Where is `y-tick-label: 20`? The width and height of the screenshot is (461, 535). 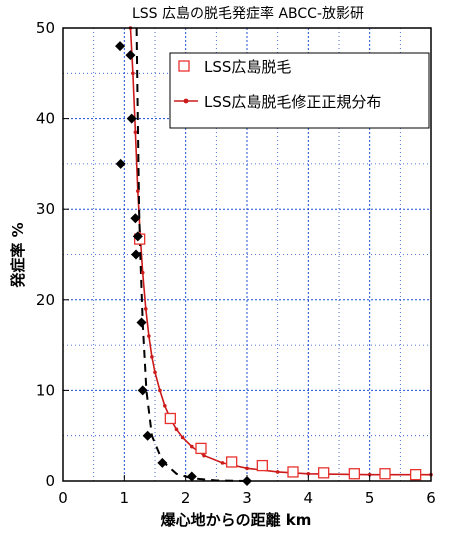
y-tick-label: 20 is located at coordinates (45, 300).